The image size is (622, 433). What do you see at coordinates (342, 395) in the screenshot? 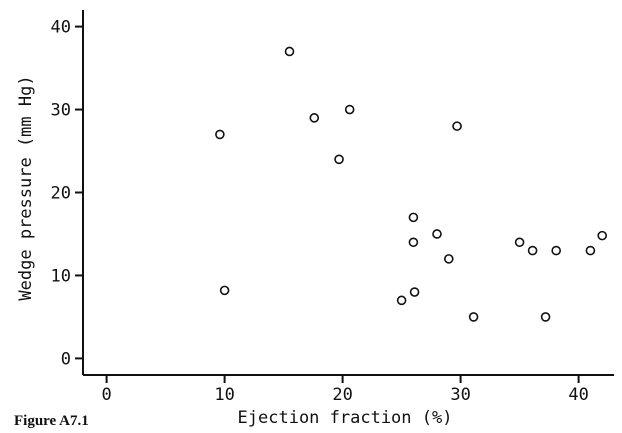
I see `x-tick-label: 20` at bounding box center [342, 395].